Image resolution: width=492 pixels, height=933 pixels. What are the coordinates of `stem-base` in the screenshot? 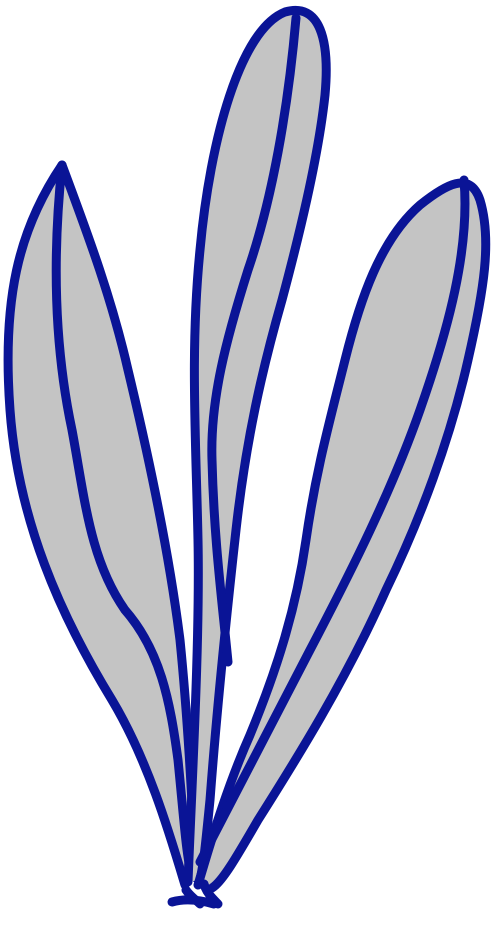 It's located at (195, 894).